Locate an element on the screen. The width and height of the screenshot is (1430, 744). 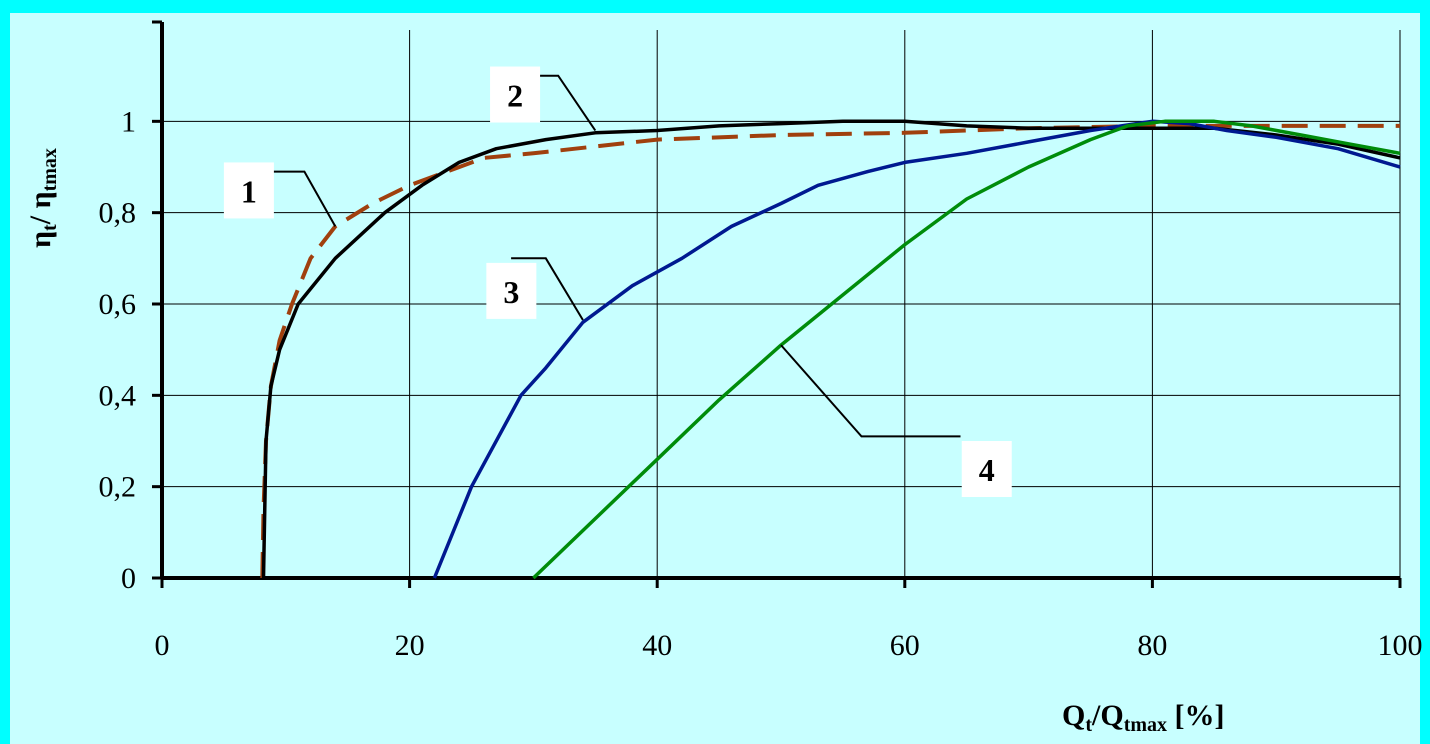
x-tick-label-3: 60 is located at coordinates (905, 645).